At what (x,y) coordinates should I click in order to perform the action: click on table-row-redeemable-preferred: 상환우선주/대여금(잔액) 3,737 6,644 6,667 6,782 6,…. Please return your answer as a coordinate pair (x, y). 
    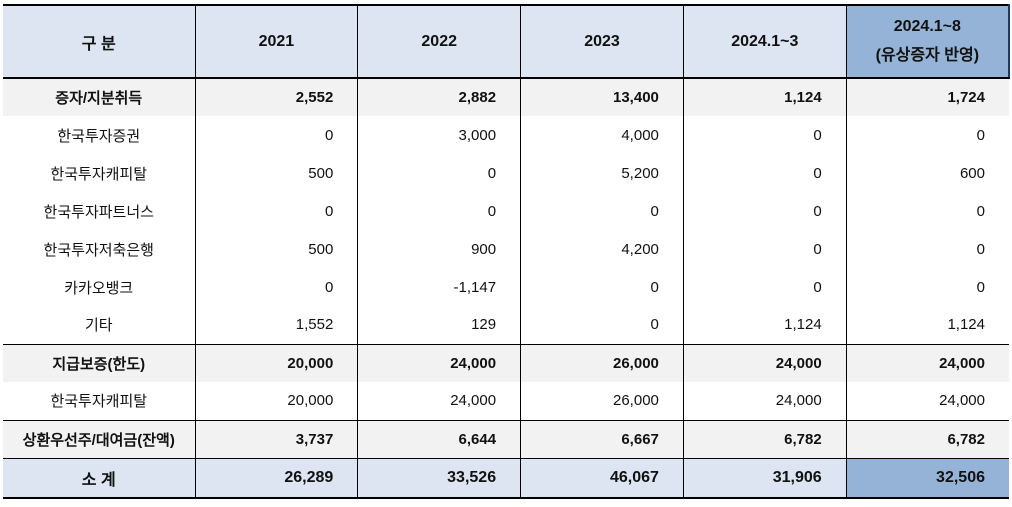
    Looking at the image, I should click on (506, 438).